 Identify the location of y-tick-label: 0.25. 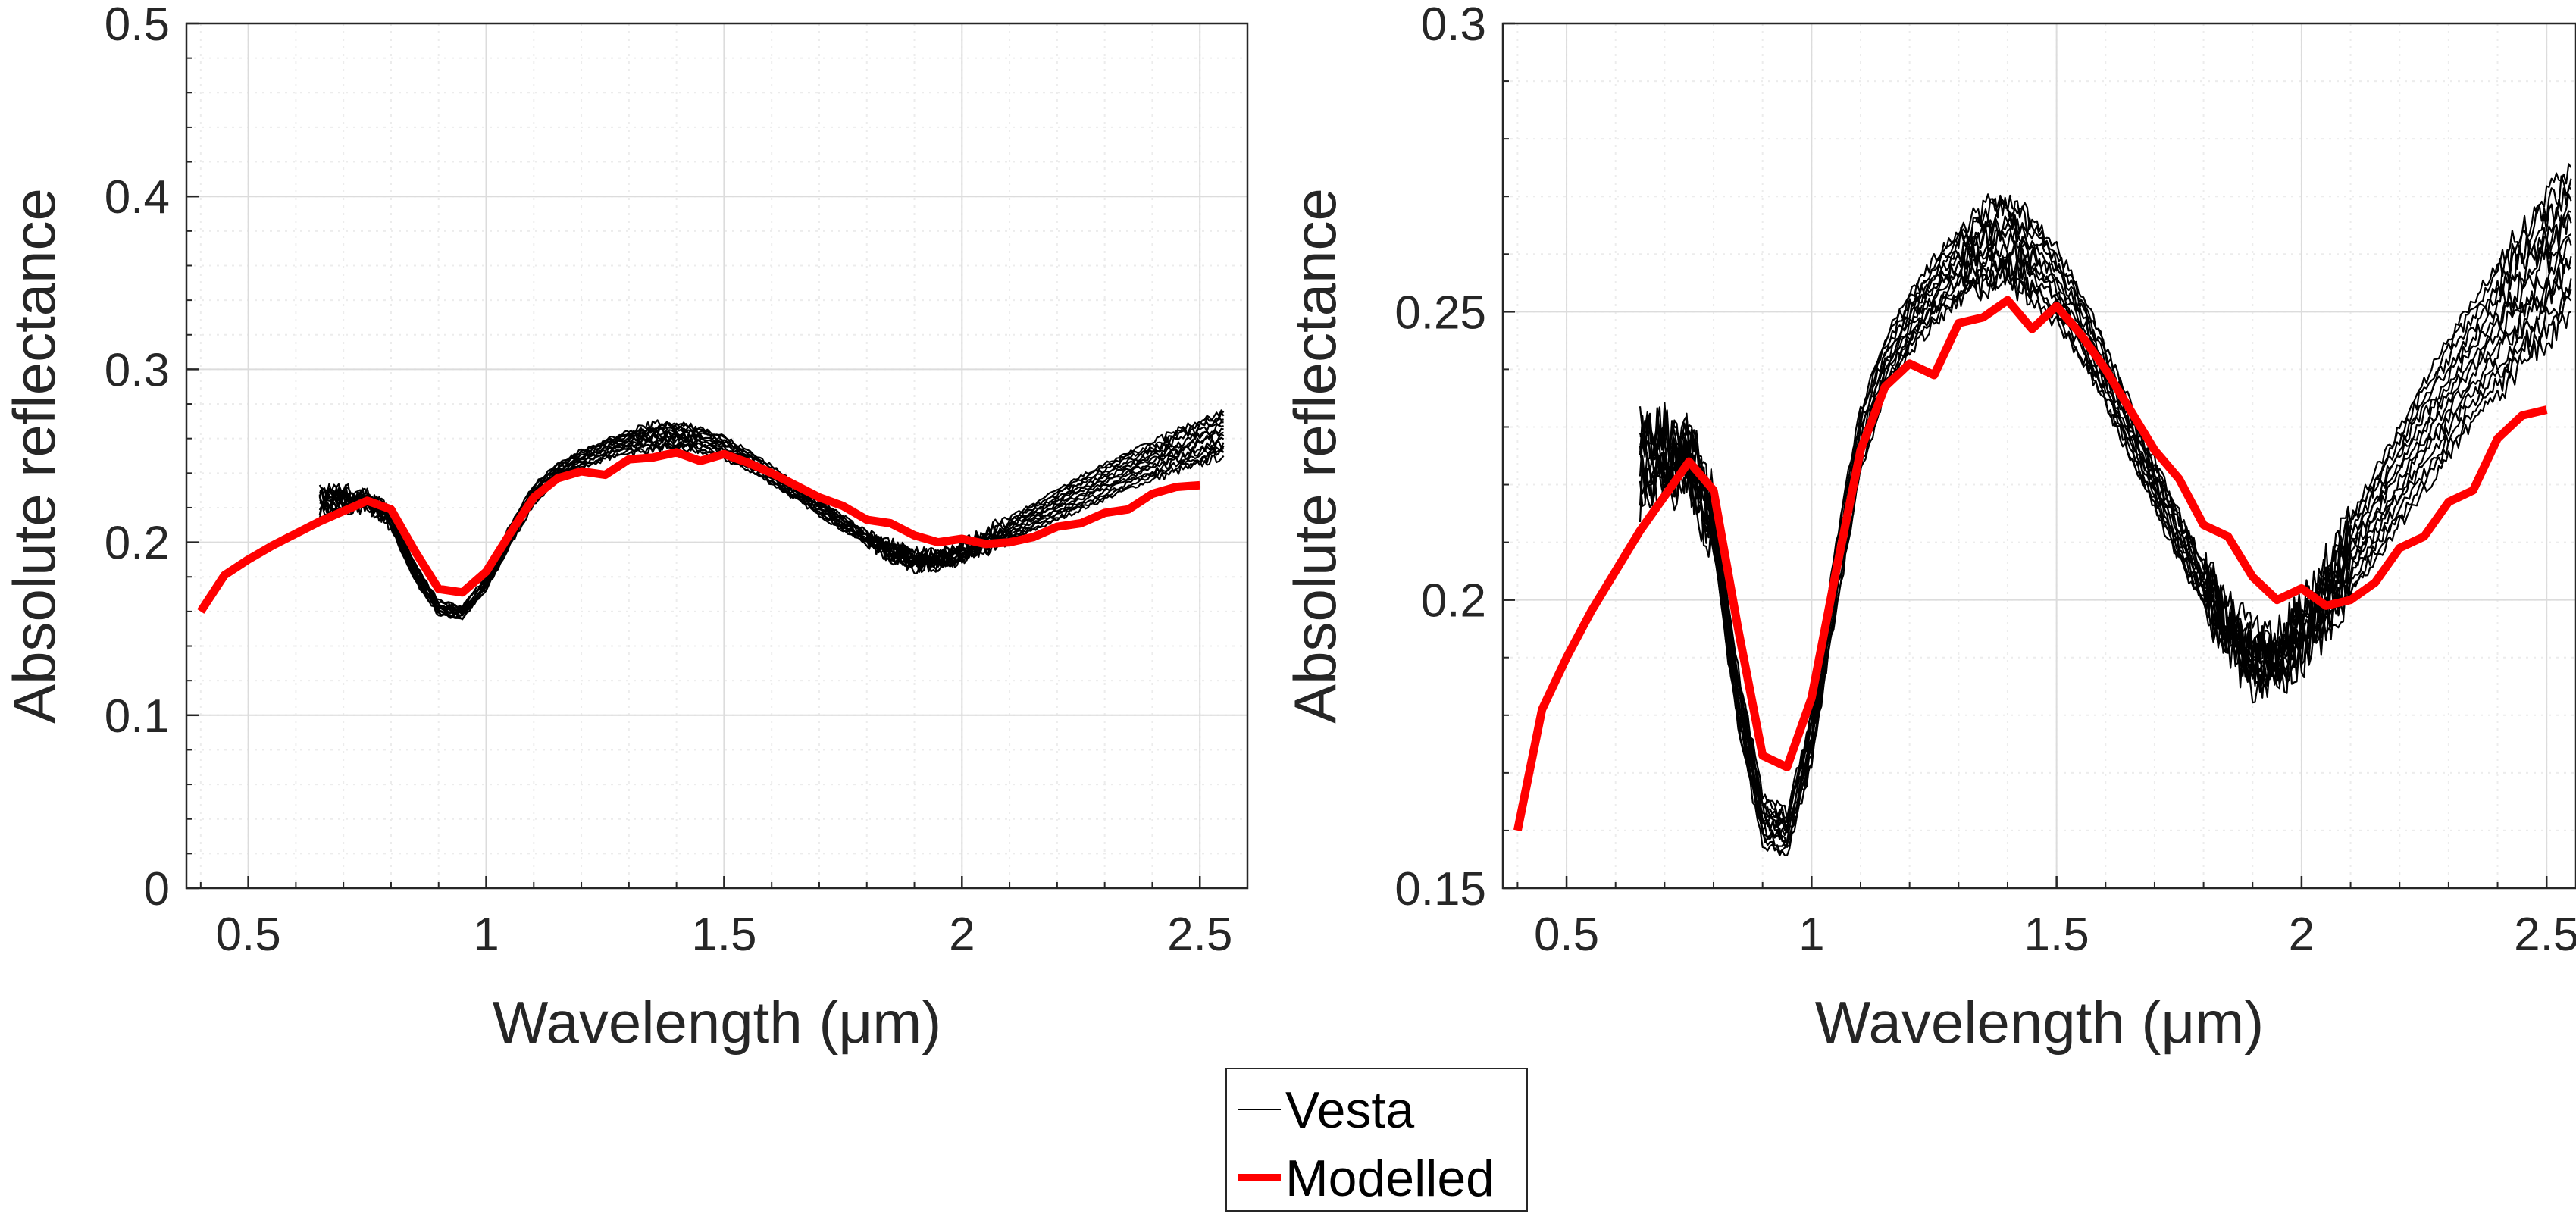
(1440, 312).